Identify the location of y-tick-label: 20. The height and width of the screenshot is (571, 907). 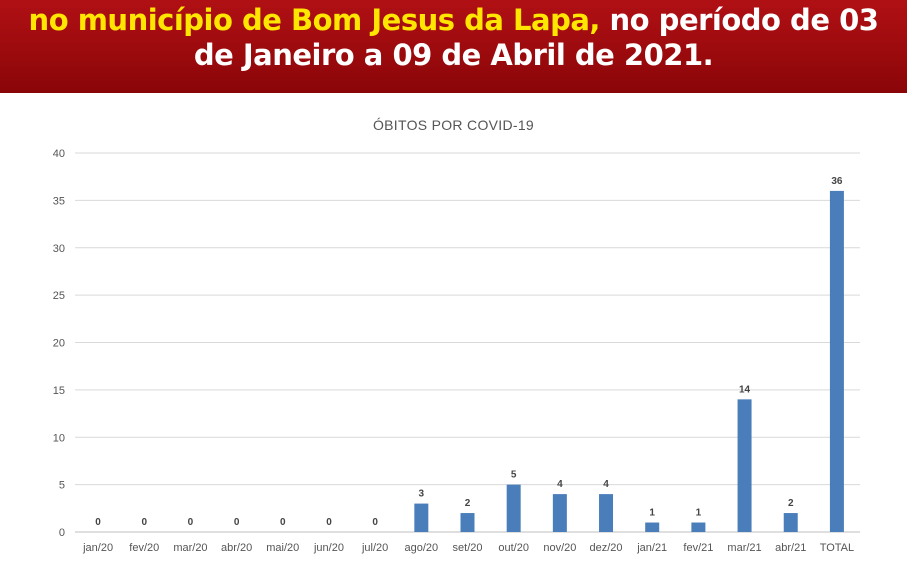
(59, 344).